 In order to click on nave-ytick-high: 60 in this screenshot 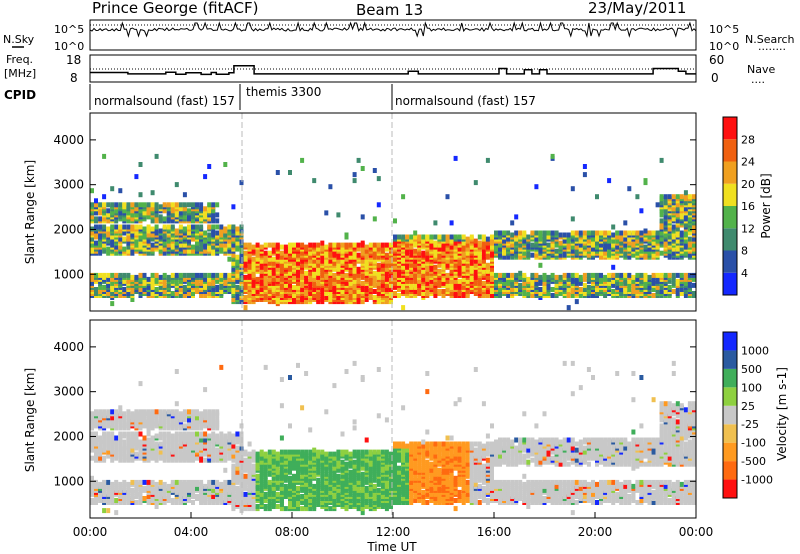, I will do `click(716, 60)`.